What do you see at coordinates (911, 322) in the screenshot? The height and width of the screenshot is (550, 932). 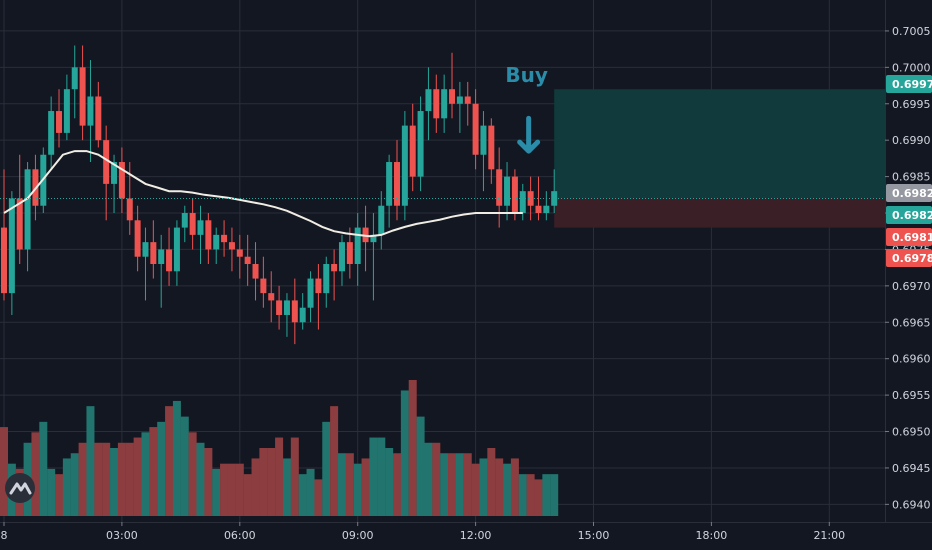 I see `price-tick-label: 0.6965` at bounding box center [911, 322].